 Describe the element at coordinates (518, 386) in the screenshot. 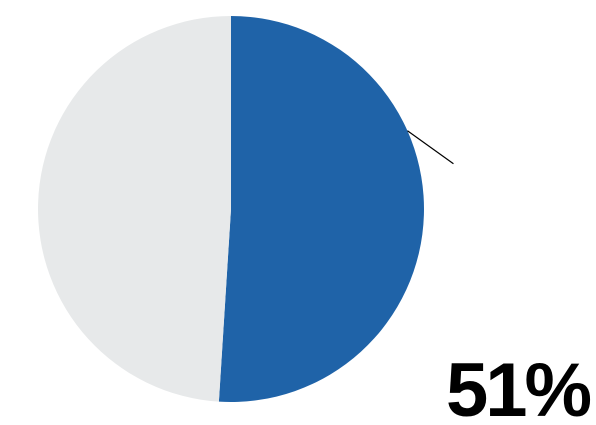

I see `slice-percent-label: 51%` at that location.